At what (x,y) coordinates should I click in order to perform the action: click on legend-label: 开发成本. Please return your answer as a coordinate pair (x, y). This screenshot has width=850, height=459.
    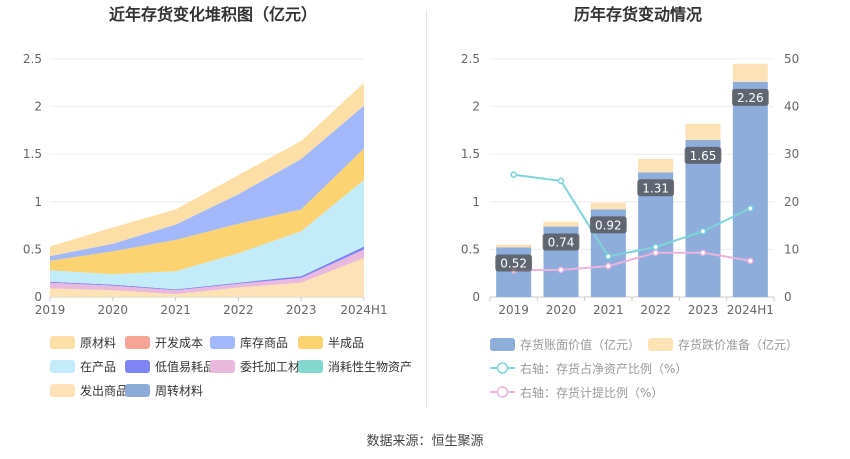
    Looking at the image, I should click on (179, 342).